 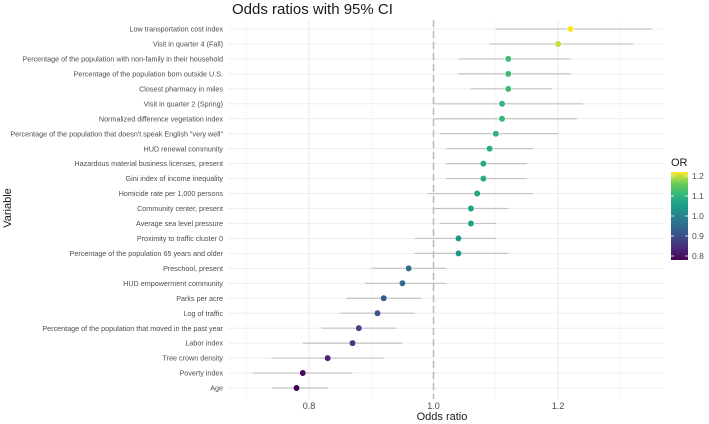 I want to click on y-tick-label: HUD empowerment community, so click(x=173, y=283).